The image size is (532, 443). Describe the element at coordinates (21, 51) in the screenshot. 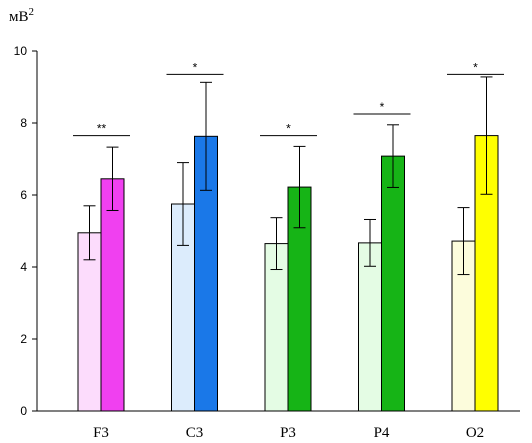

I see `y-tick-label: 10` at that location.